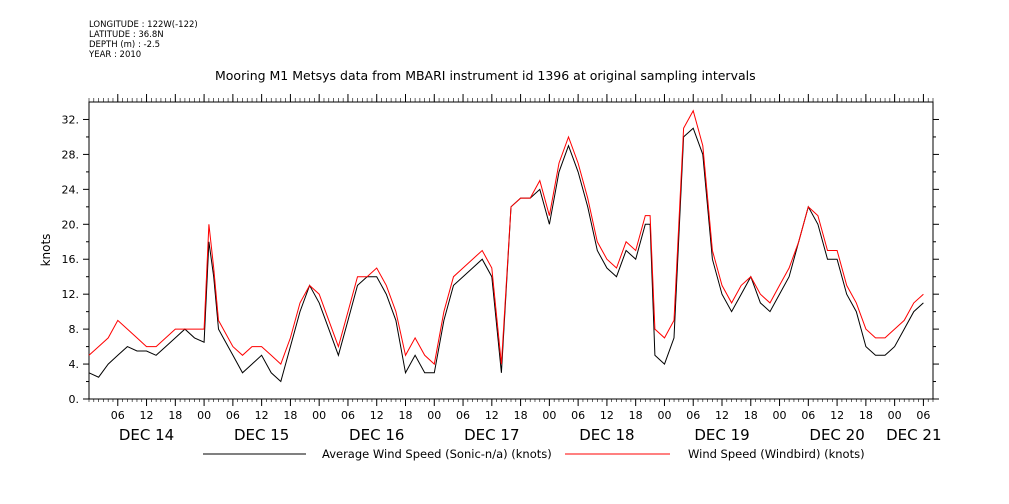  Describe the element at coordinates (376, 435) in the screenshot. I see `x-day-label: DEC 16` at that location.